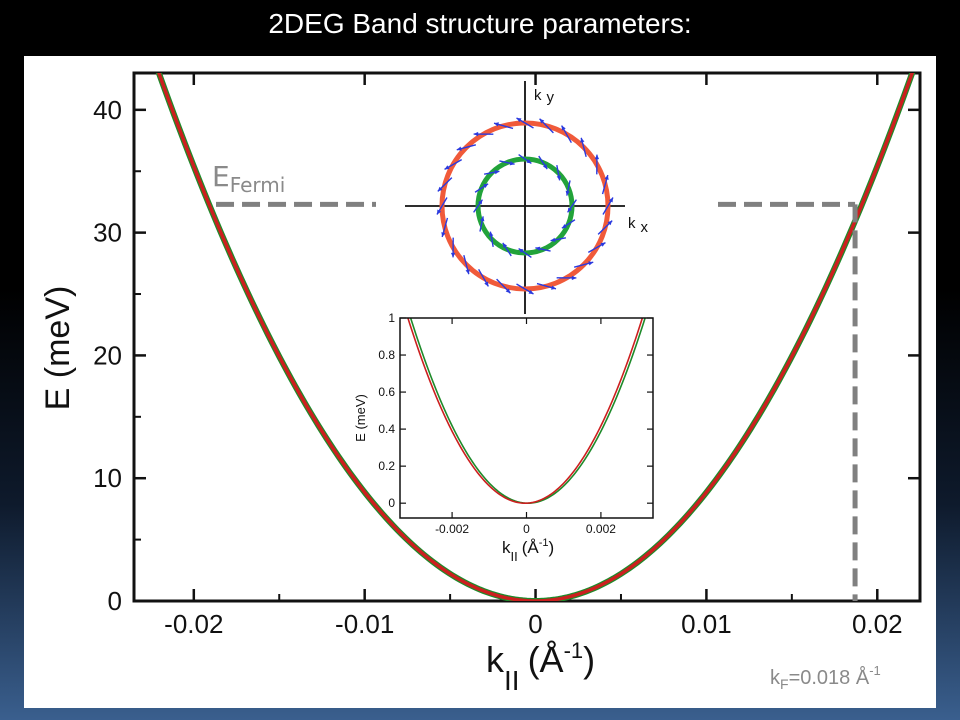 This screenshot has width=960, height=720. What do you see at coordinates (360, 418) in the screenshot?
I see `inset-y-axis-label: E (meV)` at bounding box center [360, 418].